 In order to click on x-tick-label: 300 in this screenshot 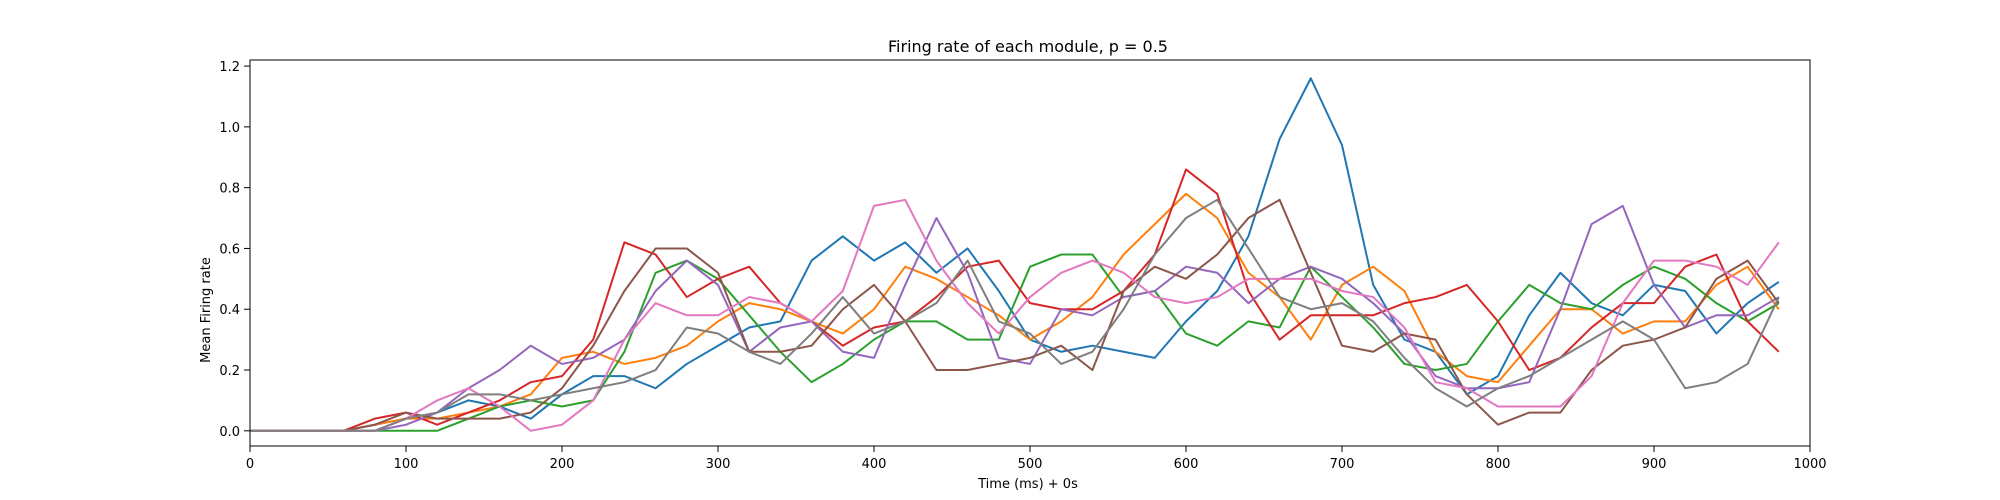, I will do `click(718, 464)`.